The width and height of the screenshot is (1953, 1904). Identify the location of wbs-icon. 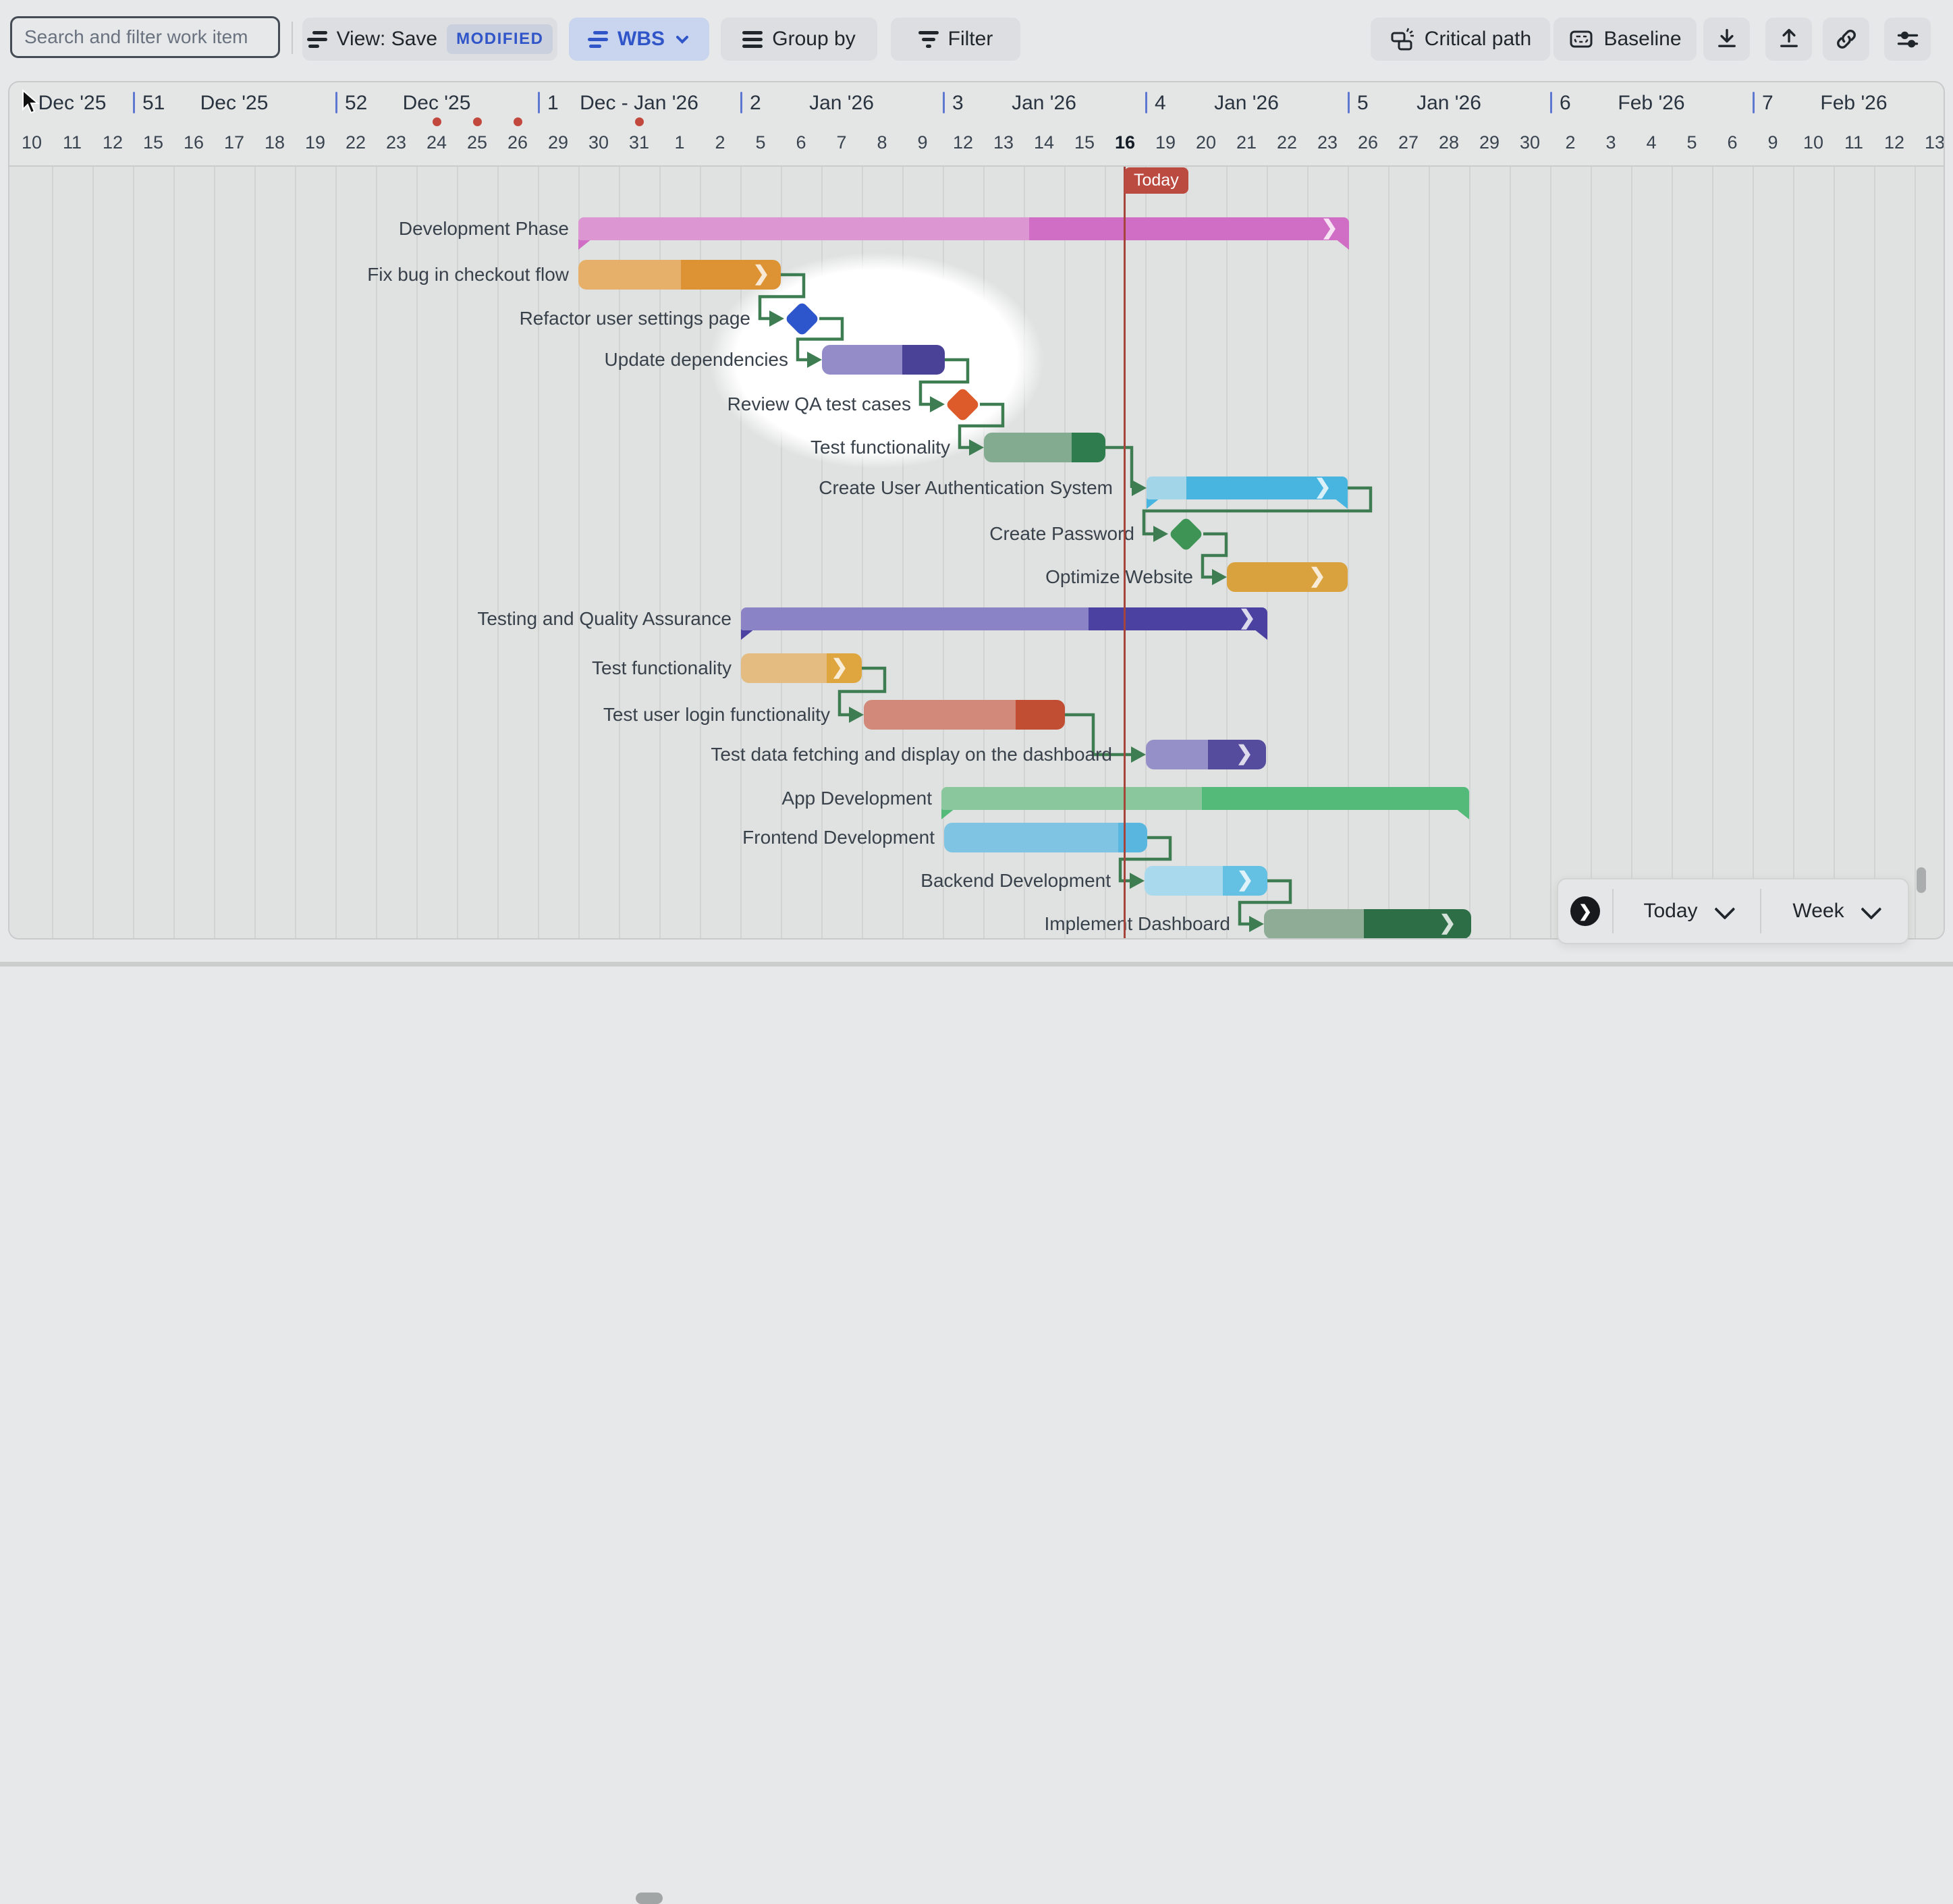
(598, 39).